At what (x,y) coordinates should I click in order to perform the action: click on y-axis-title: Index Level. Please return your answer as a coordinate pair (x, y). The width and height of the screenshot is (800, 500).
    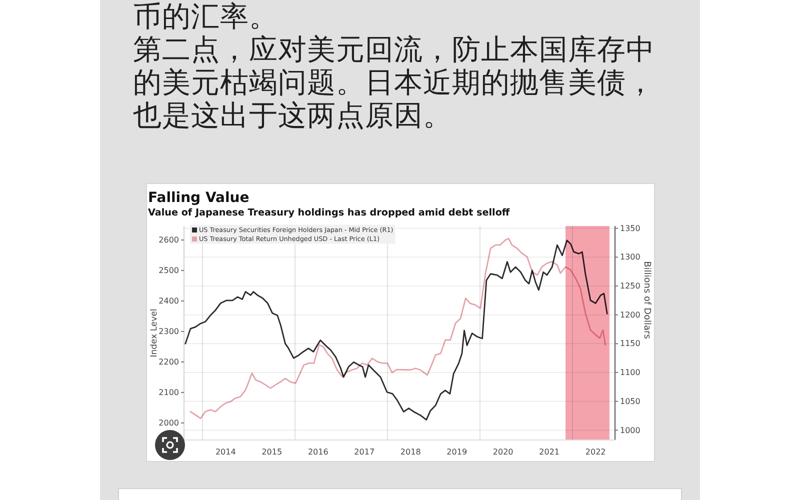
    Looking at the image, I should click on (154, 333).